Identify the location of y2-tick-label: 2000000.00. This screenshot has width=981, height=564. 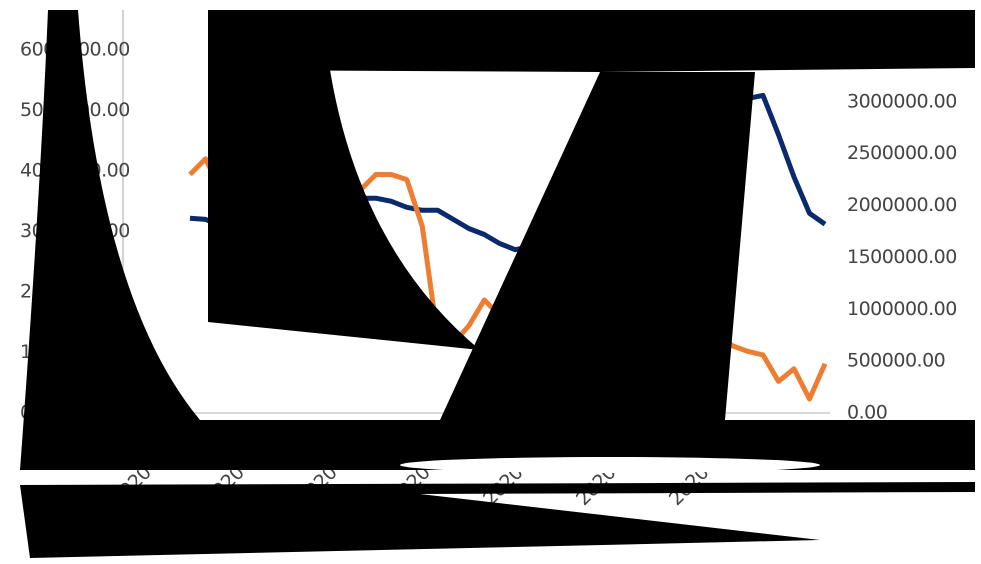
(902, 205).